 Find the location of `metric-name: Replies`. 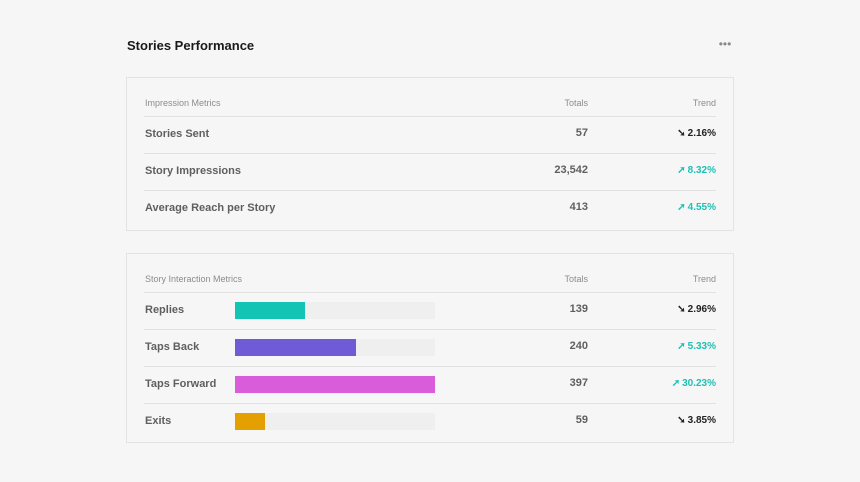

metric-name: Replies is located at coordinates (165, 310).